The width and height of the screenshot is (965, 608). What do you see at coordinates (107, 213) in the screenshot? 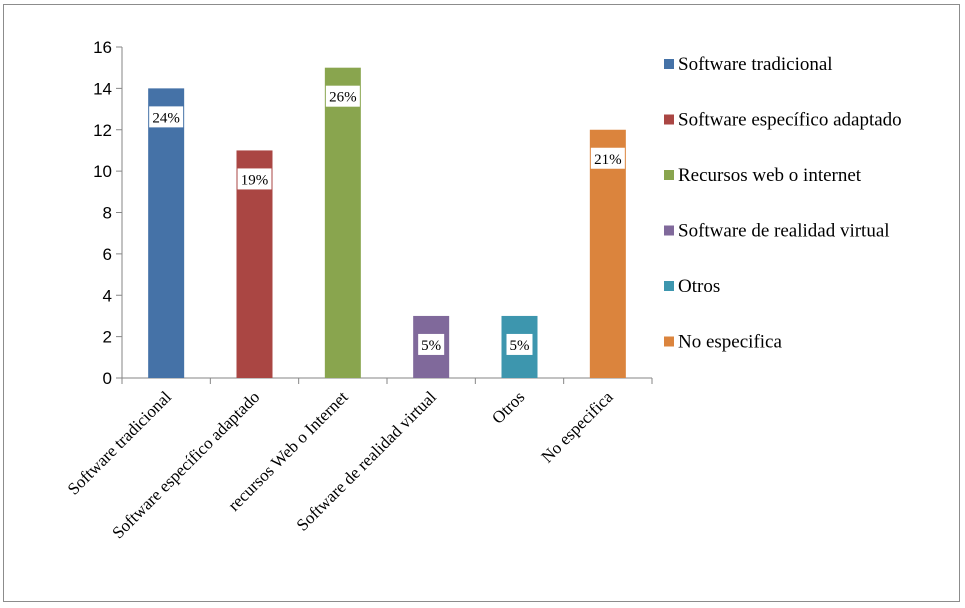
I see `y-tick-label: 8` at bounding box center [107, 213].